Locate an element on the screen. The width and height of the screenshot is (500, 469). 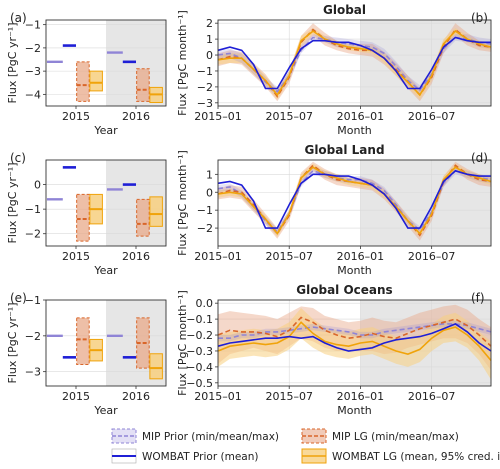
panel-title: Global Land is located at coordinates (344, 150).